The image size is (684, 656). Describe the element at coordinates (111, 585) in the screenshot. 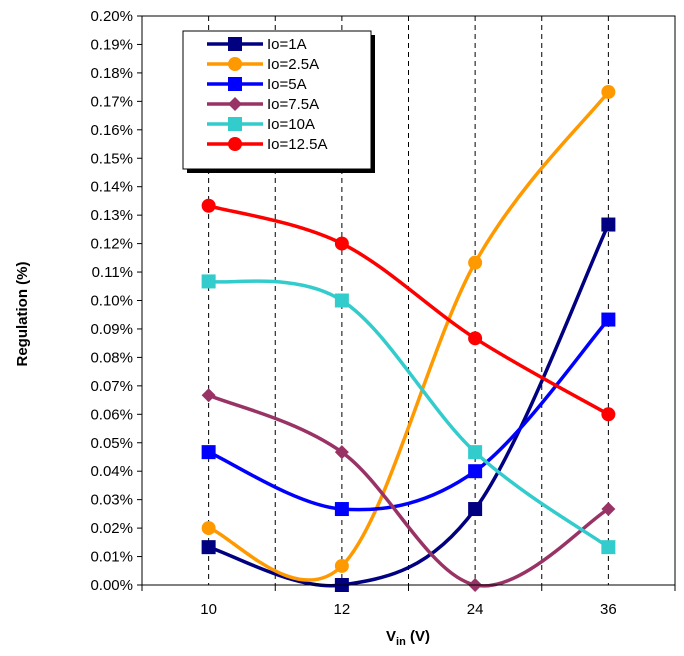

I see `y-tick-label: 0.00%` at that location.